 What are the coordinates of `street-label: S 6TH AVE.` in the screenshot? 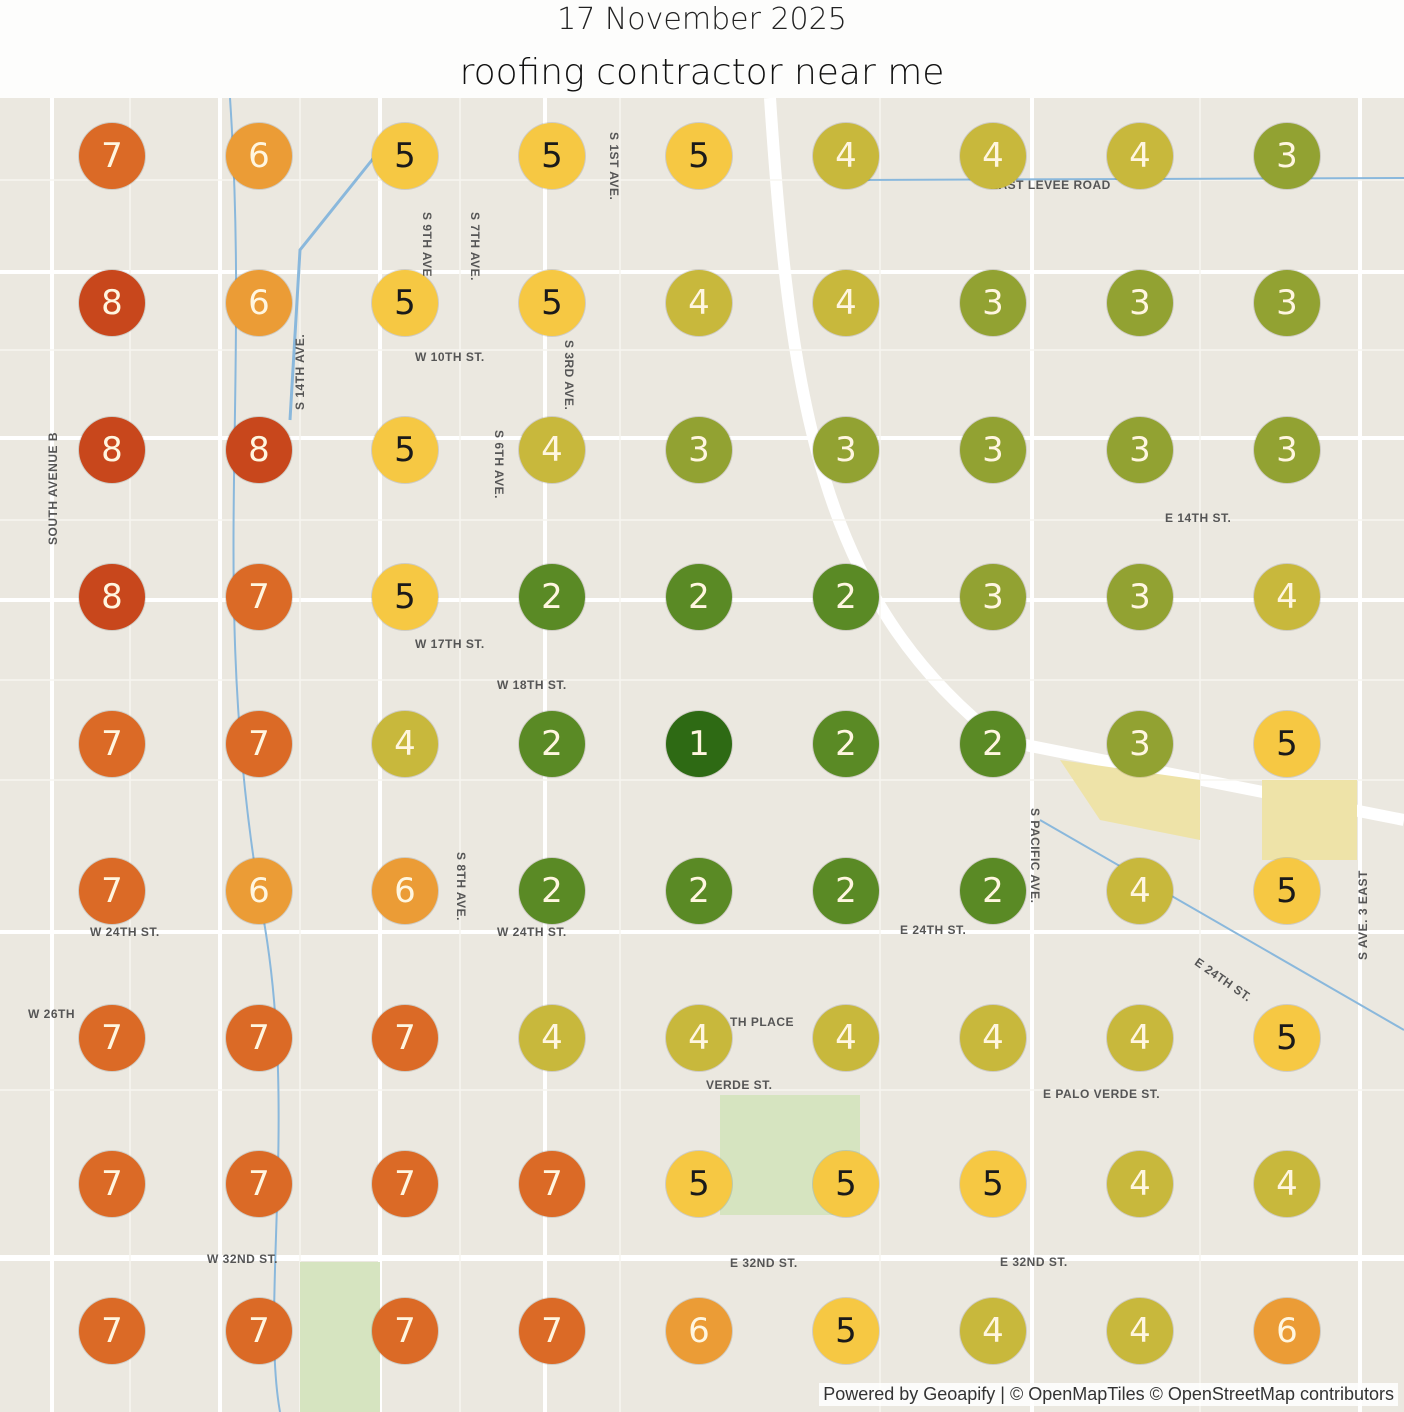 It's located at (499, 465).